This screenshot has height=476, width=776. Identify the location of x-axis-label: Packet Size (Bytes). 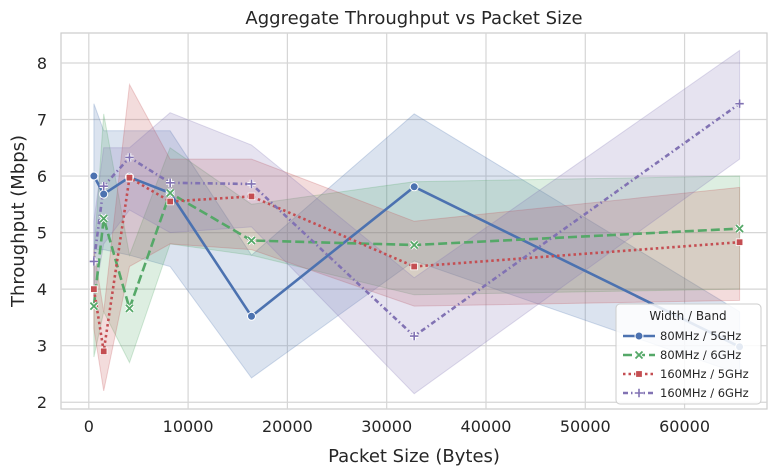
(414, 456).